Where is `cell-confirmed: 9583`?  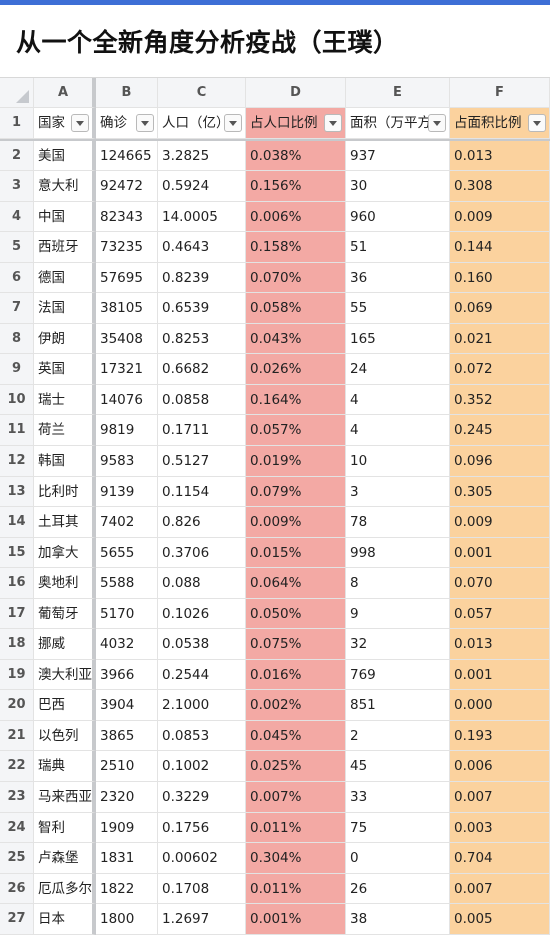 cell-confirmed: 9583 is located at coordinates (127, 461).